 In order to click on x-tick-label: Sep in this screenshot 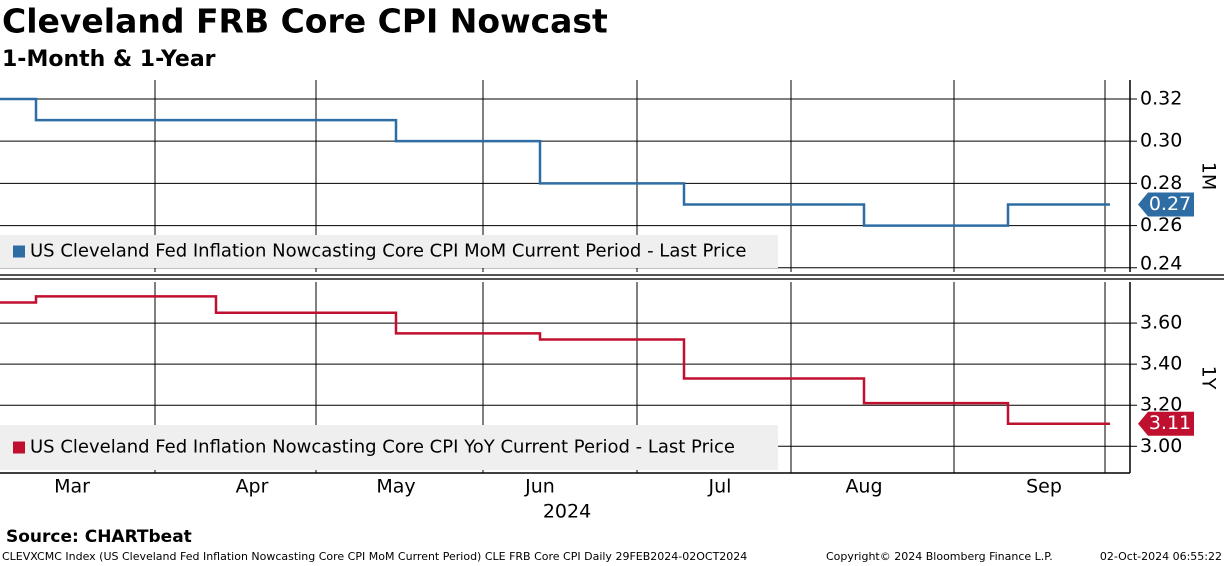, I will do `click(1044, 487)`.